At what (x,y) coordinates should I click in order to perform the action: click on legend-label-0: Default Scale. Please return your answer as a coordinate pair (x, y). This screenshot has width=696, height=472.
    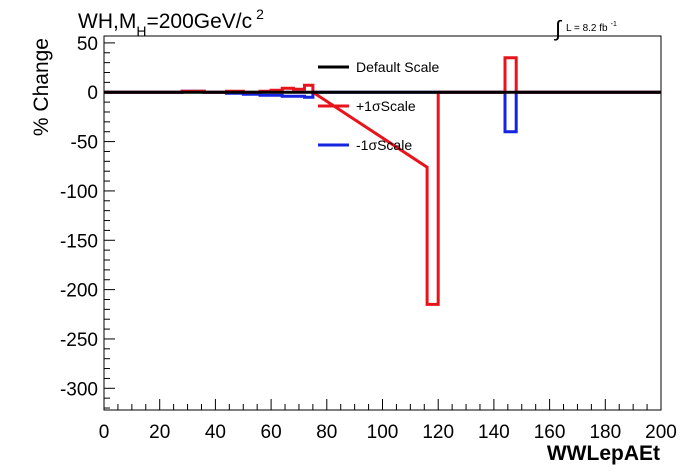
    Looking at the image, I should click on (397, 67).